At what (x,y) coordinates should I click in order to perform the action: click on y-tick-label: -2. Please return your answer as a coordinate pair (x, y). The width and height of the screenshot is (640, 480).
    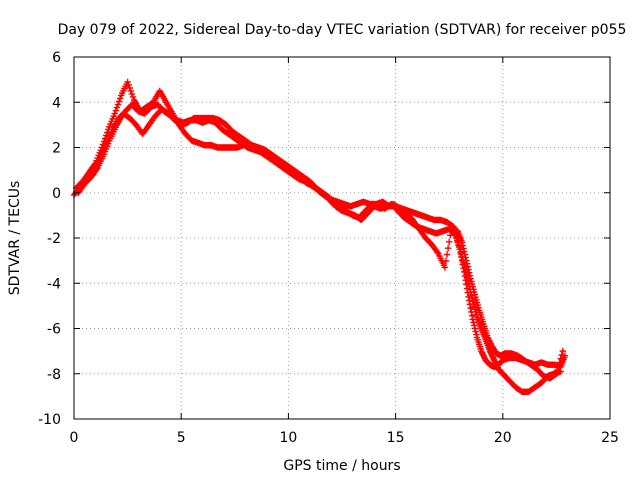
    Looking at the image, I should click on (54, 239).